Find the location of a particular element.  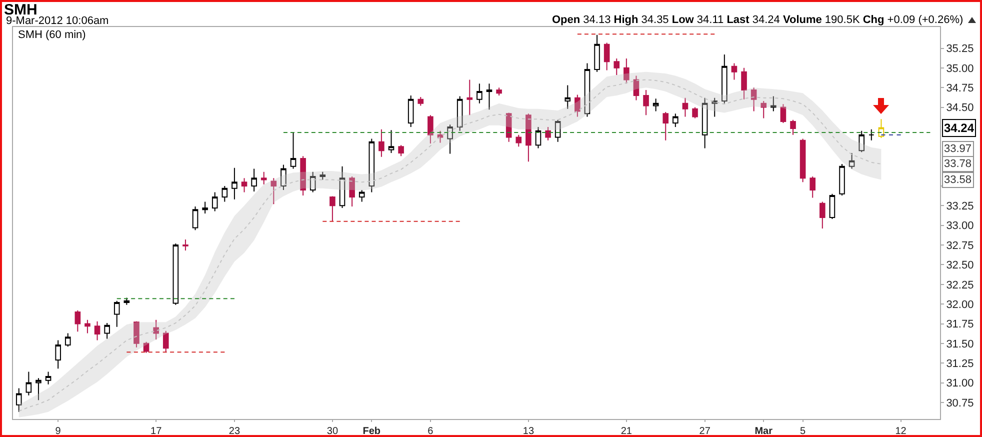

y-tick-label: 35.25 is located at coordinates (960, 49).